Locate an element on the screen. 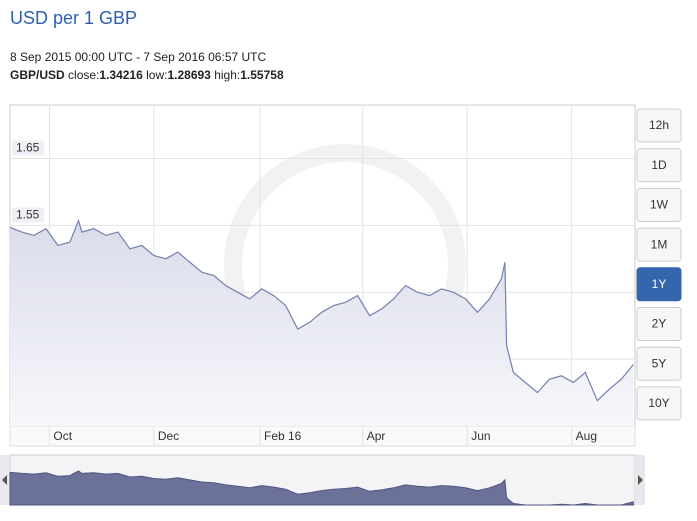  range-button-label: 12h is located at coordinates (659, 125).